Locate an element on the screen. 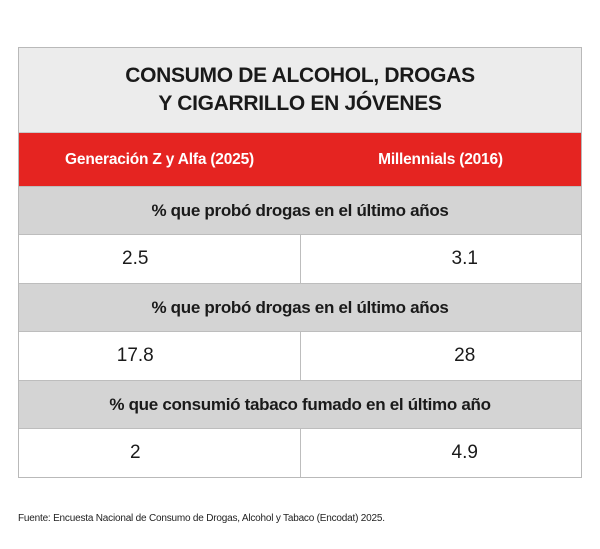 Image resolution: width=600 pixels, height=549 pixels. value-cell-millennials: 4.9 is located at coordinates (464, 452).